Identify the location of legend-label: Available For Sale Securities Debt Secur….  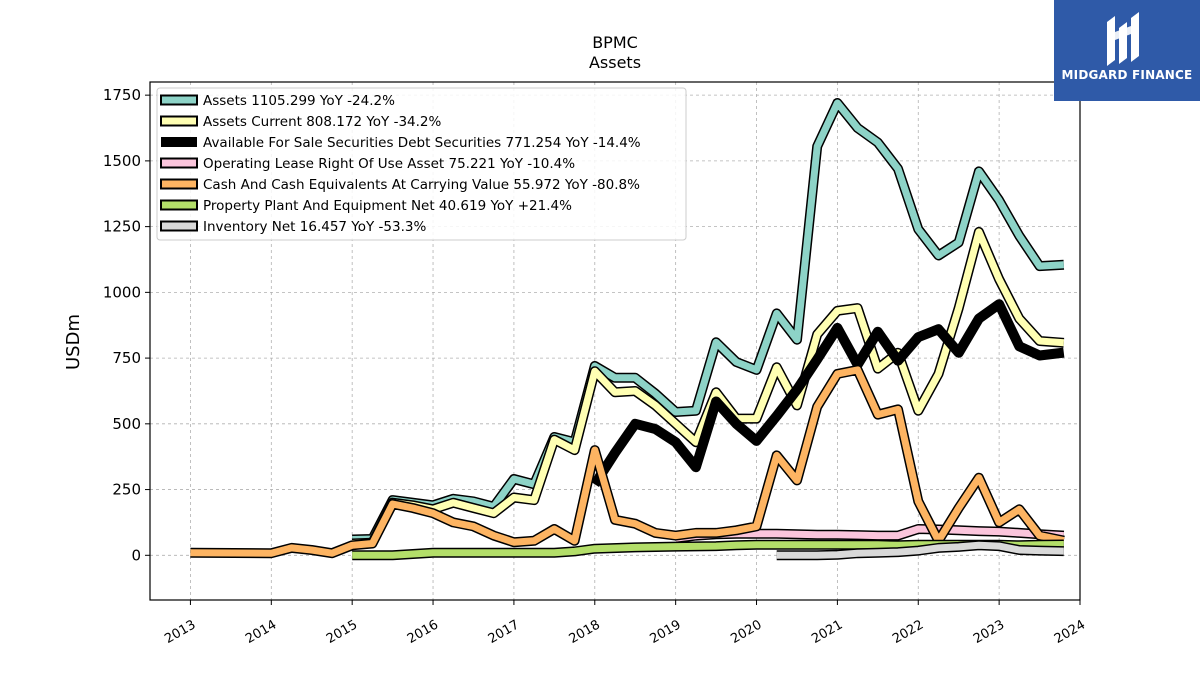
(422, 143).